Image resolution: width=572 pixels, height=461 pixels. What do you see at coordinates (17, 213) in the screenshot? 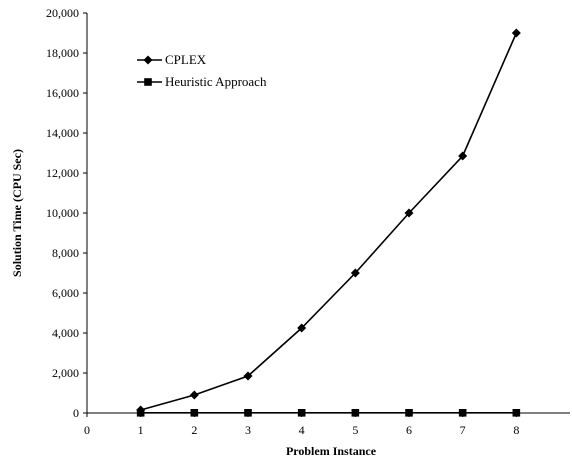
I see `y-axis-title: Solution Time (CPU Sec)` at bounding box center [17, 213].